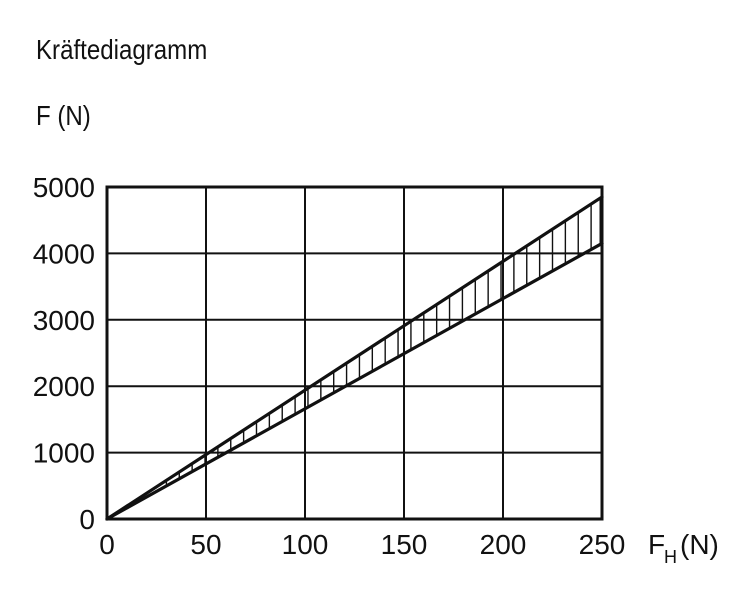  I want to click on x-axis-label-subscript: H, so click(670, 557).